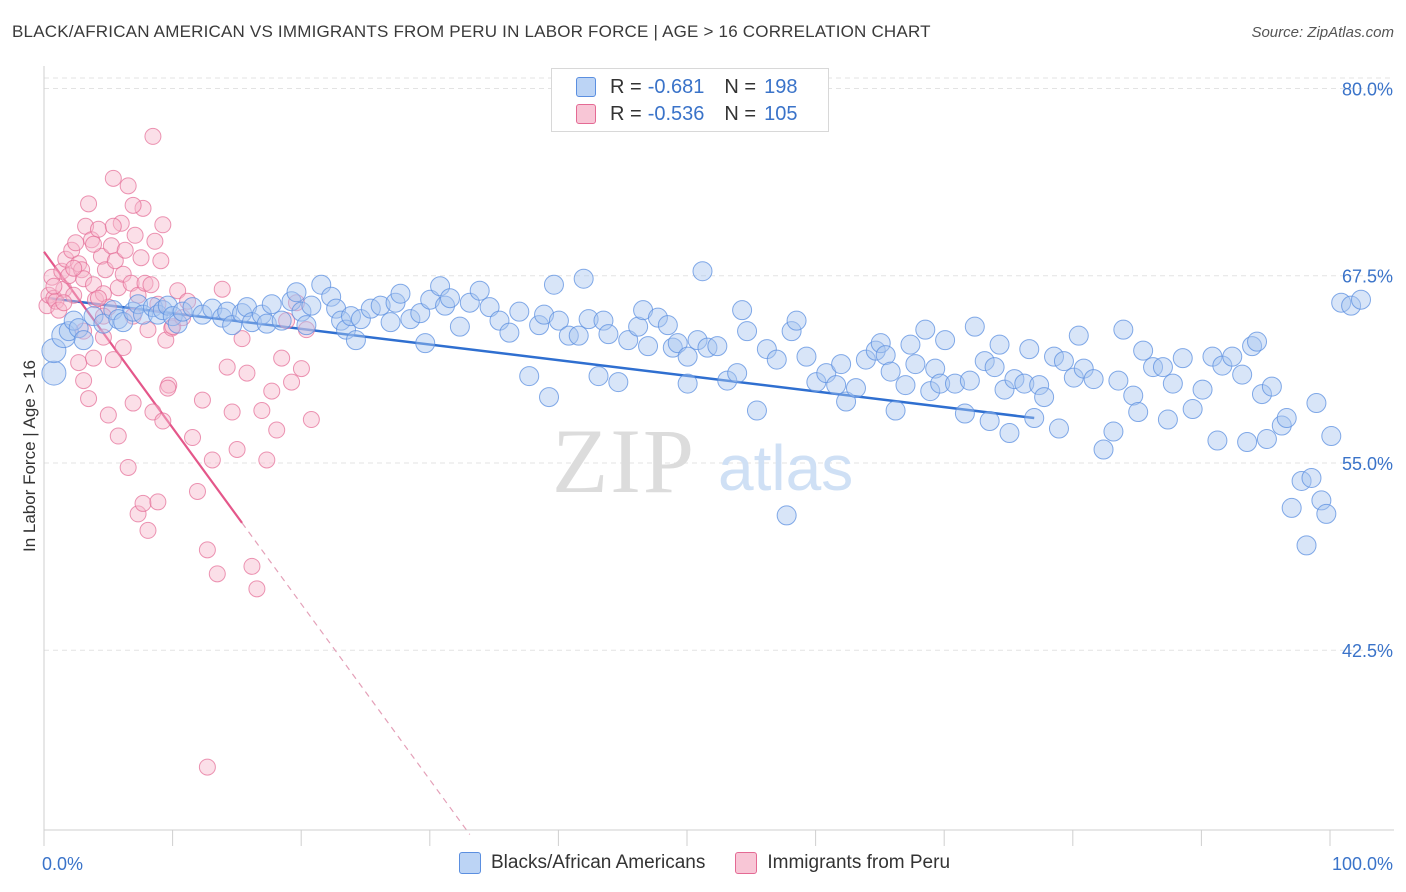 The width and height of the screenshot is (1406, 892). Describe the element at coordinates (143, 387) in the screenshot. I see `trend-line-peru` at that location.